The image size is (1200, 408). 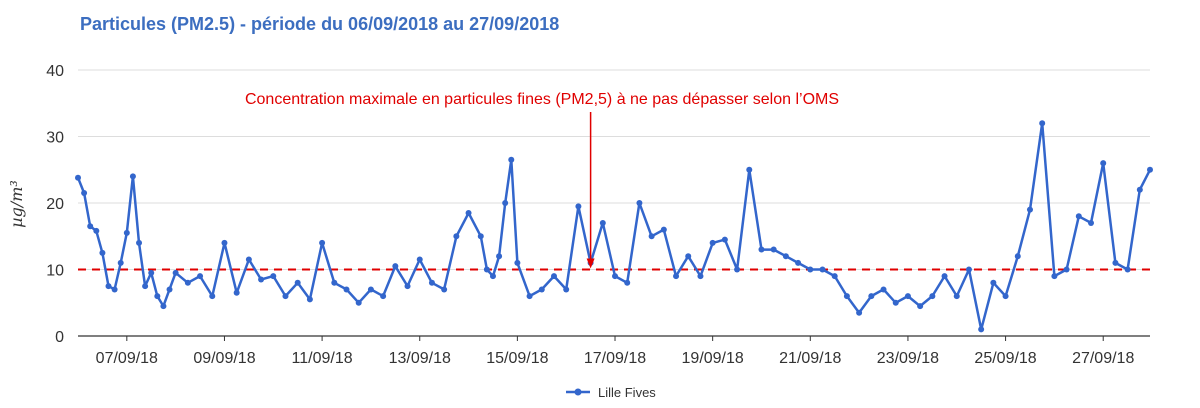 I want to click on xtick-label-1: 09/09/18, so click(x=224, y=358).